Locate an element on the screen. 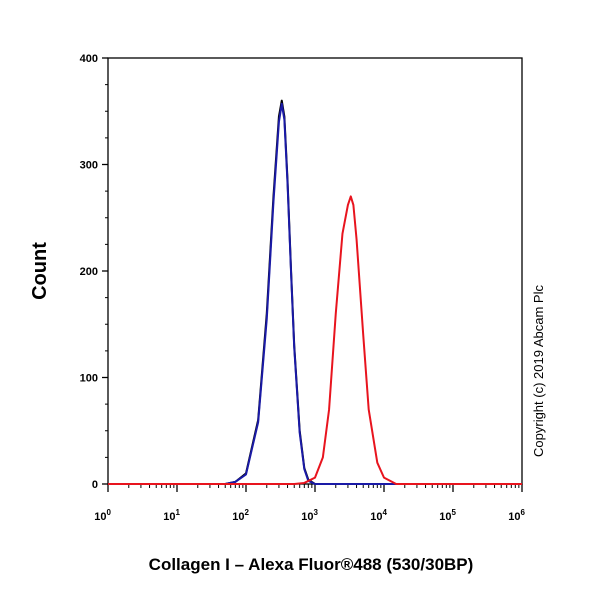 The width and height of the screenshot is (600, 600). x-tick-label-4: 10⁴ is located at coordinates (378, 515).